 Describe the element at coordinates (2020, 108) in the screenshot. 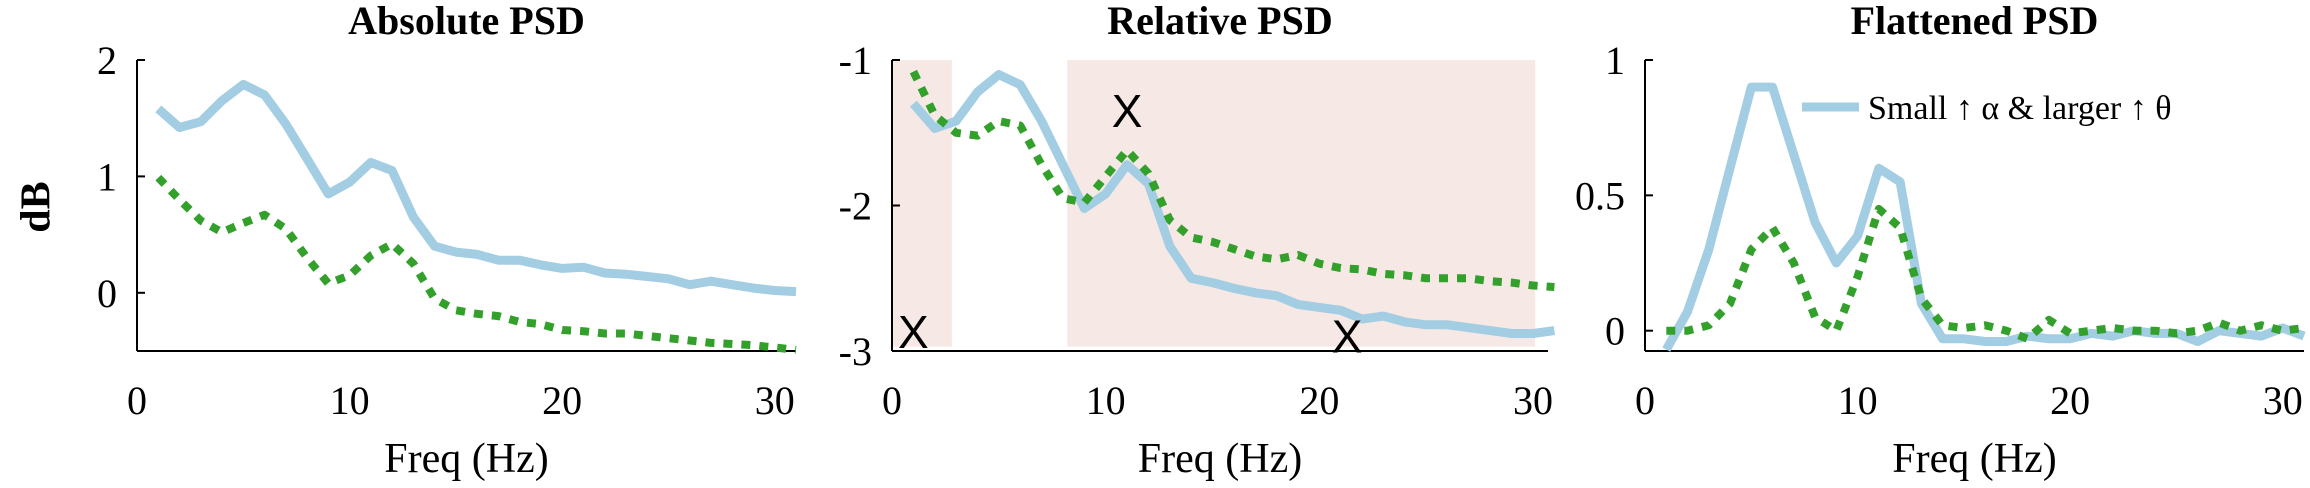

I see `legend-label: Small ↑ α & larger ↑ θ` at that location.